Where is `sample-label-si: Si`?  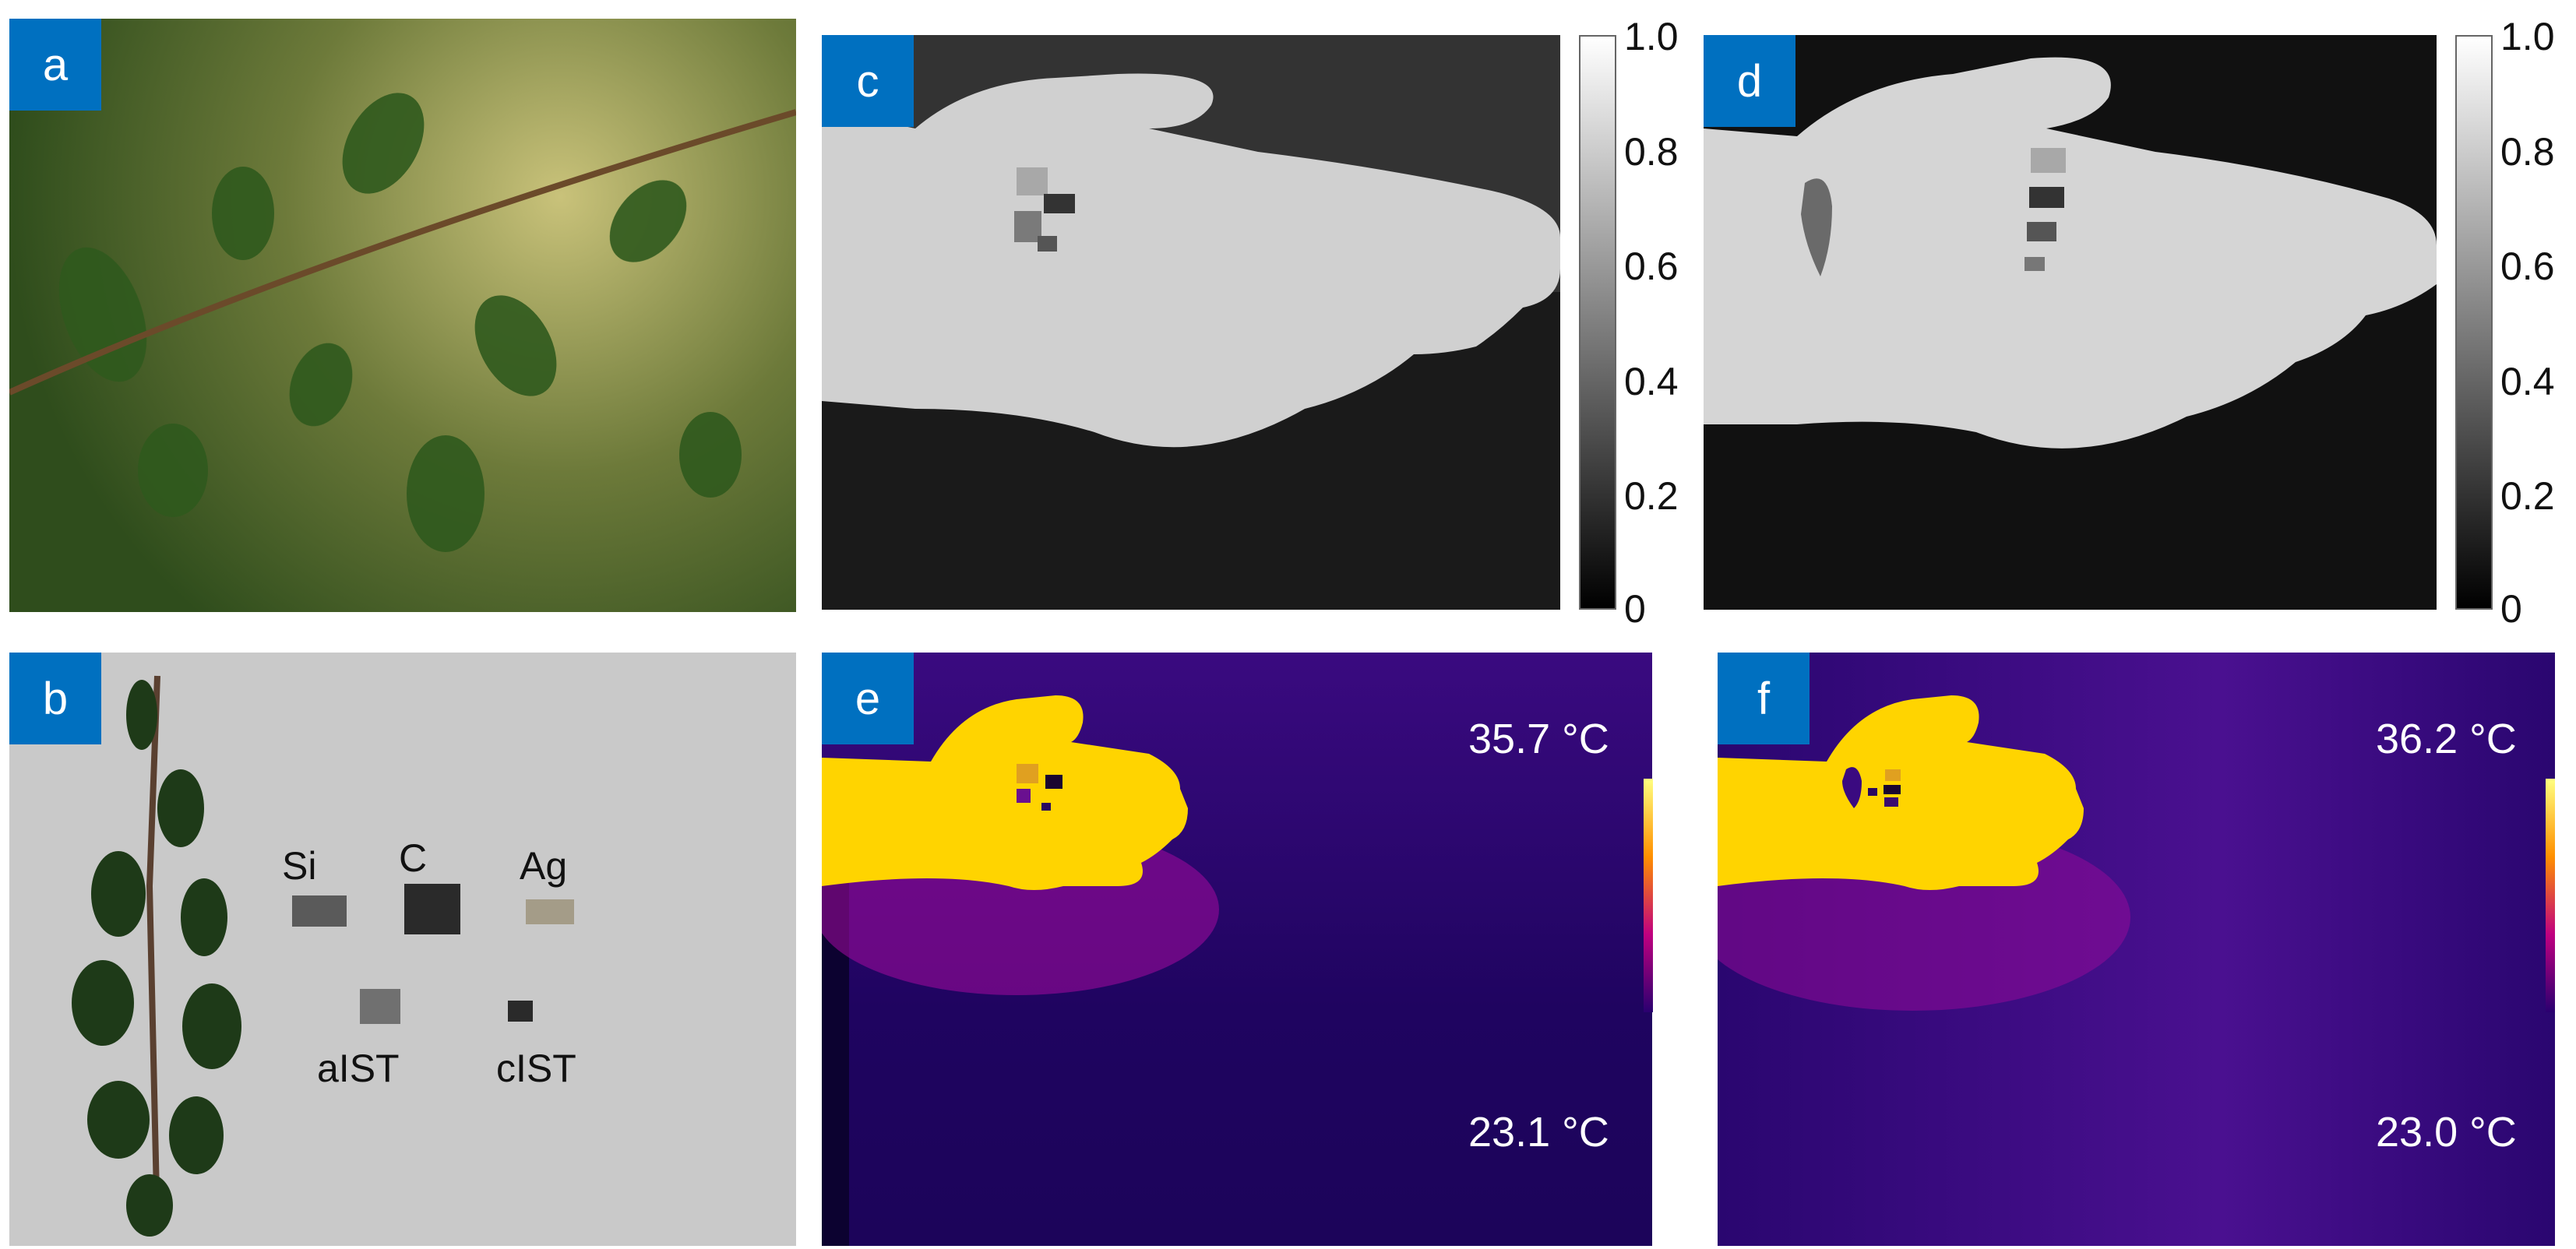 sample-label-si: Si is located at coordinates (299, 866).